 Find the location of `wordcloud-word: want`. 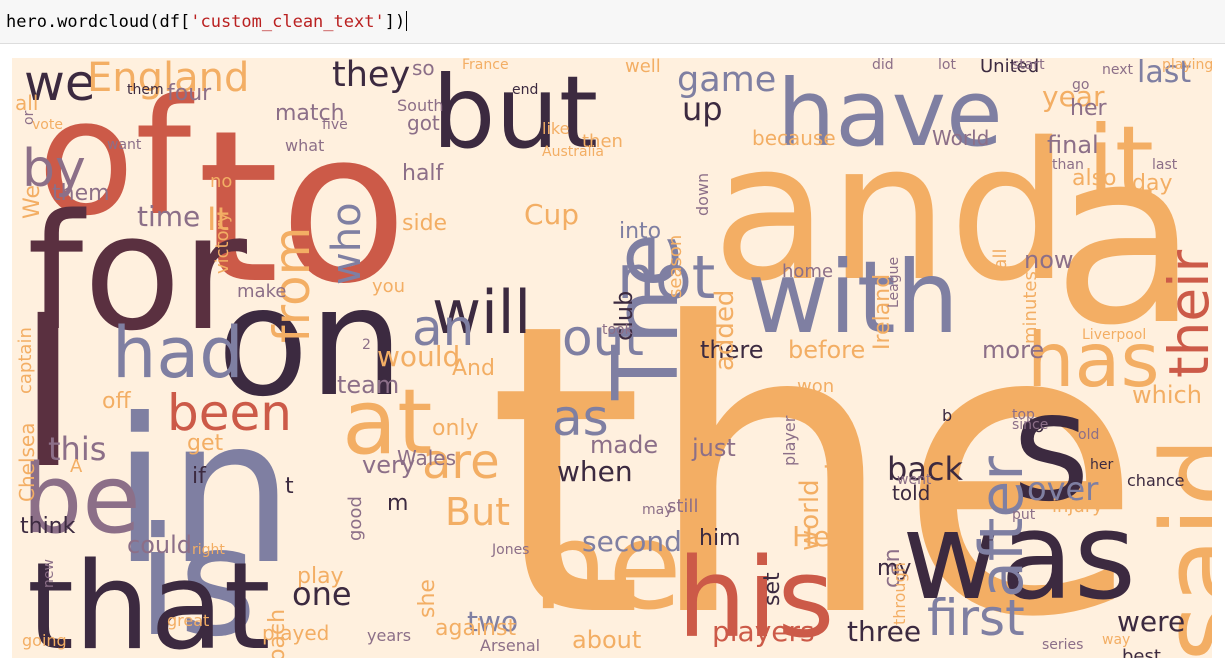

wordcloud-word: want is located at coordinates (124, 145).